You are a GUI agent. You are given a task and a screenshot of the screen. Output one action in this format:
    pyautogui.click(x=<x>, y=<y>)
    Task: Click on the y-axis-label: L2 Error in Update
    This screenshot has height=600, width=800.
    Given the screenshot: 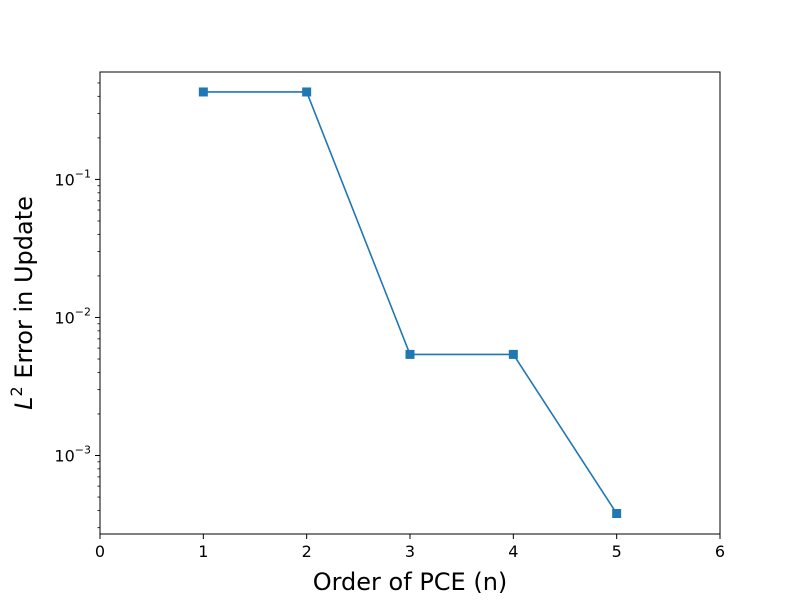 What is the action you would take?
    pyautogui.click(x=22, y=303)
    